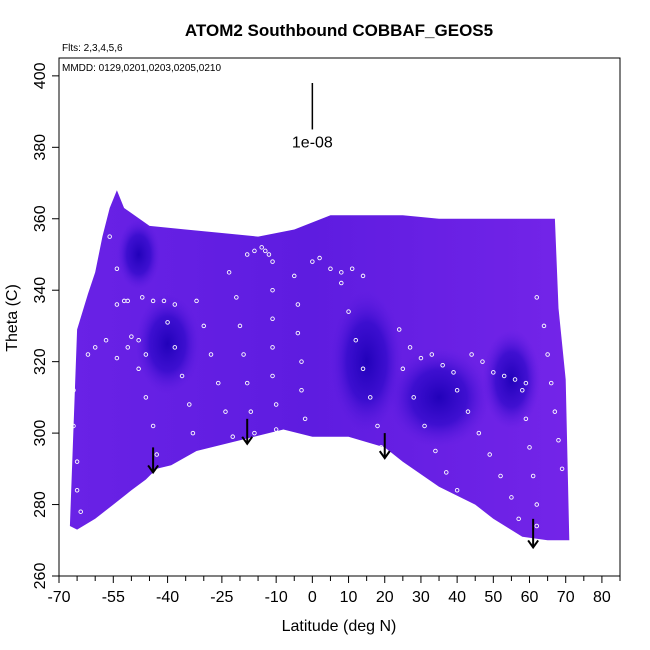  I want to click on y-tick-label: 360, so click(40, 218).